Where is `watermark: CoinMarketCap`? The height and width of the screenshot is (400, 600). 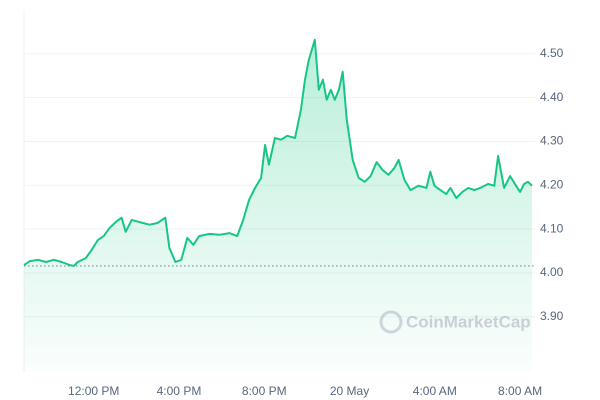 watermark: CoinMarketCap is located at coordinates (455, 322).